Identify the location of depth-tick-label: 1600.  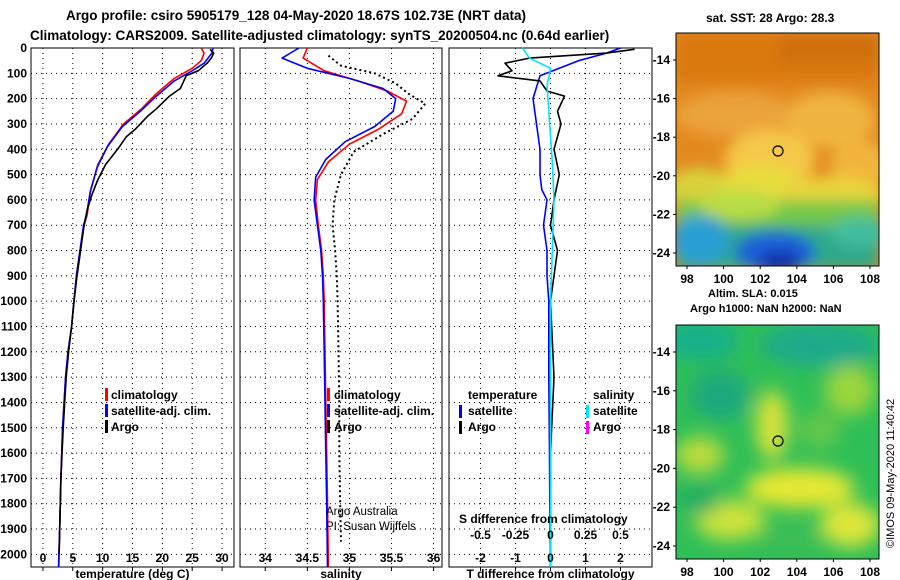
(13, 453).